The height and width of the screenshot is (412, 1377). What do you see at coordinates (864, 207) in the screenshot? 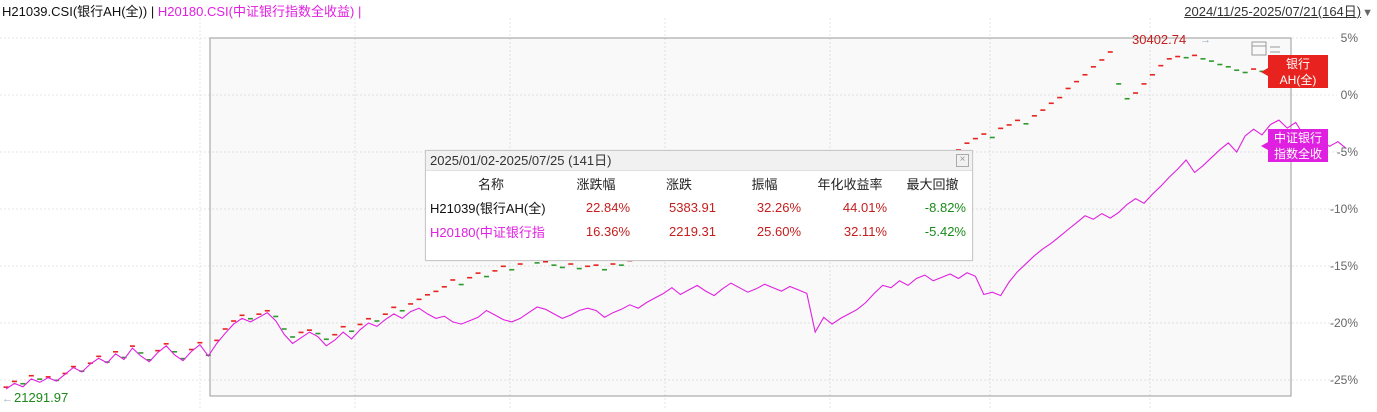
I see `row-annualized: 44.01%` at bounding box center [864, 207].